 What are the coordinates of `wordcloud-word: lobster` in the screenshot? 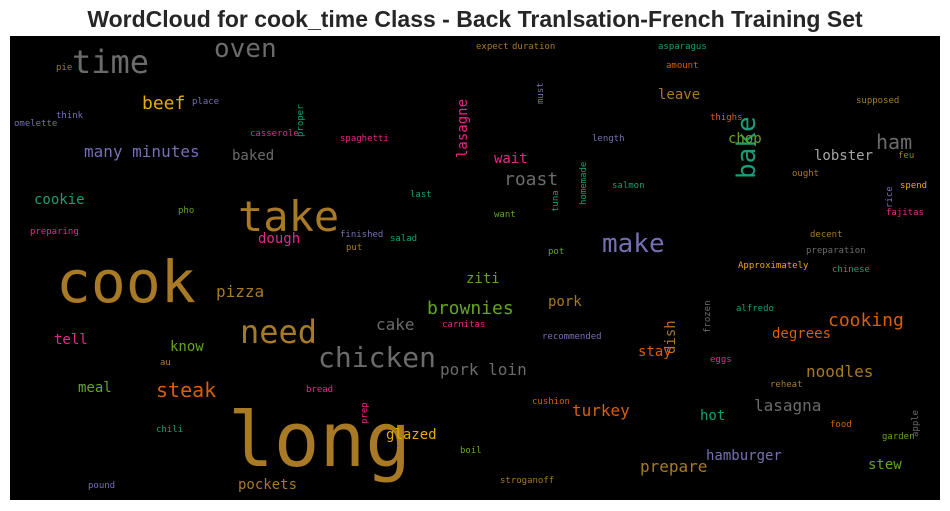 It's located at (844, 156).